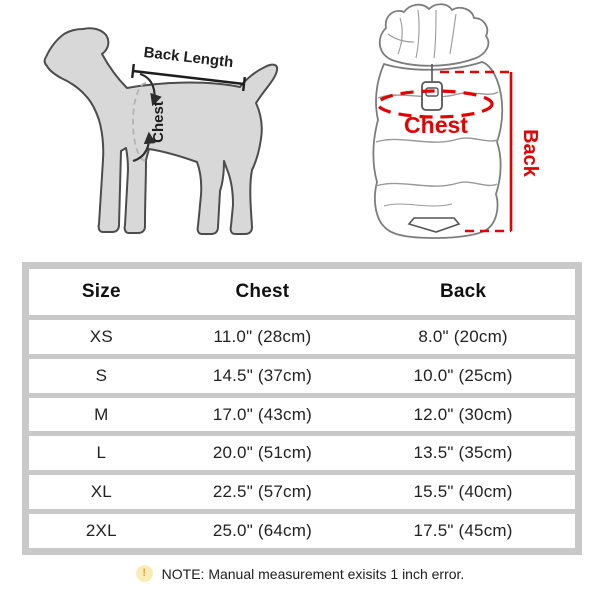 This screenshot has width=600, height=600. I want to click on column-header-back: Back, so click(463, 291).